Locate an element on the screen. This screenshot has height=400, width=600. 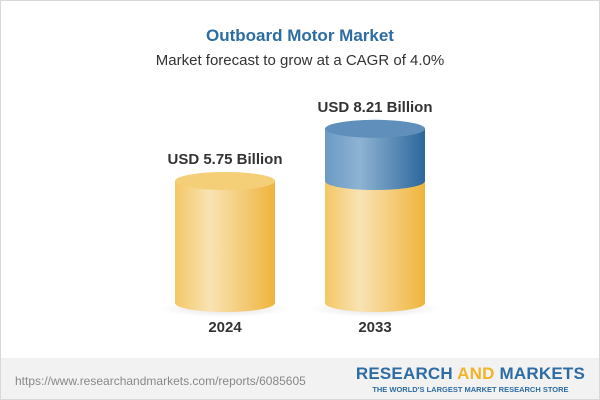
bar-base-2024 is located at coordinates (225, 246).